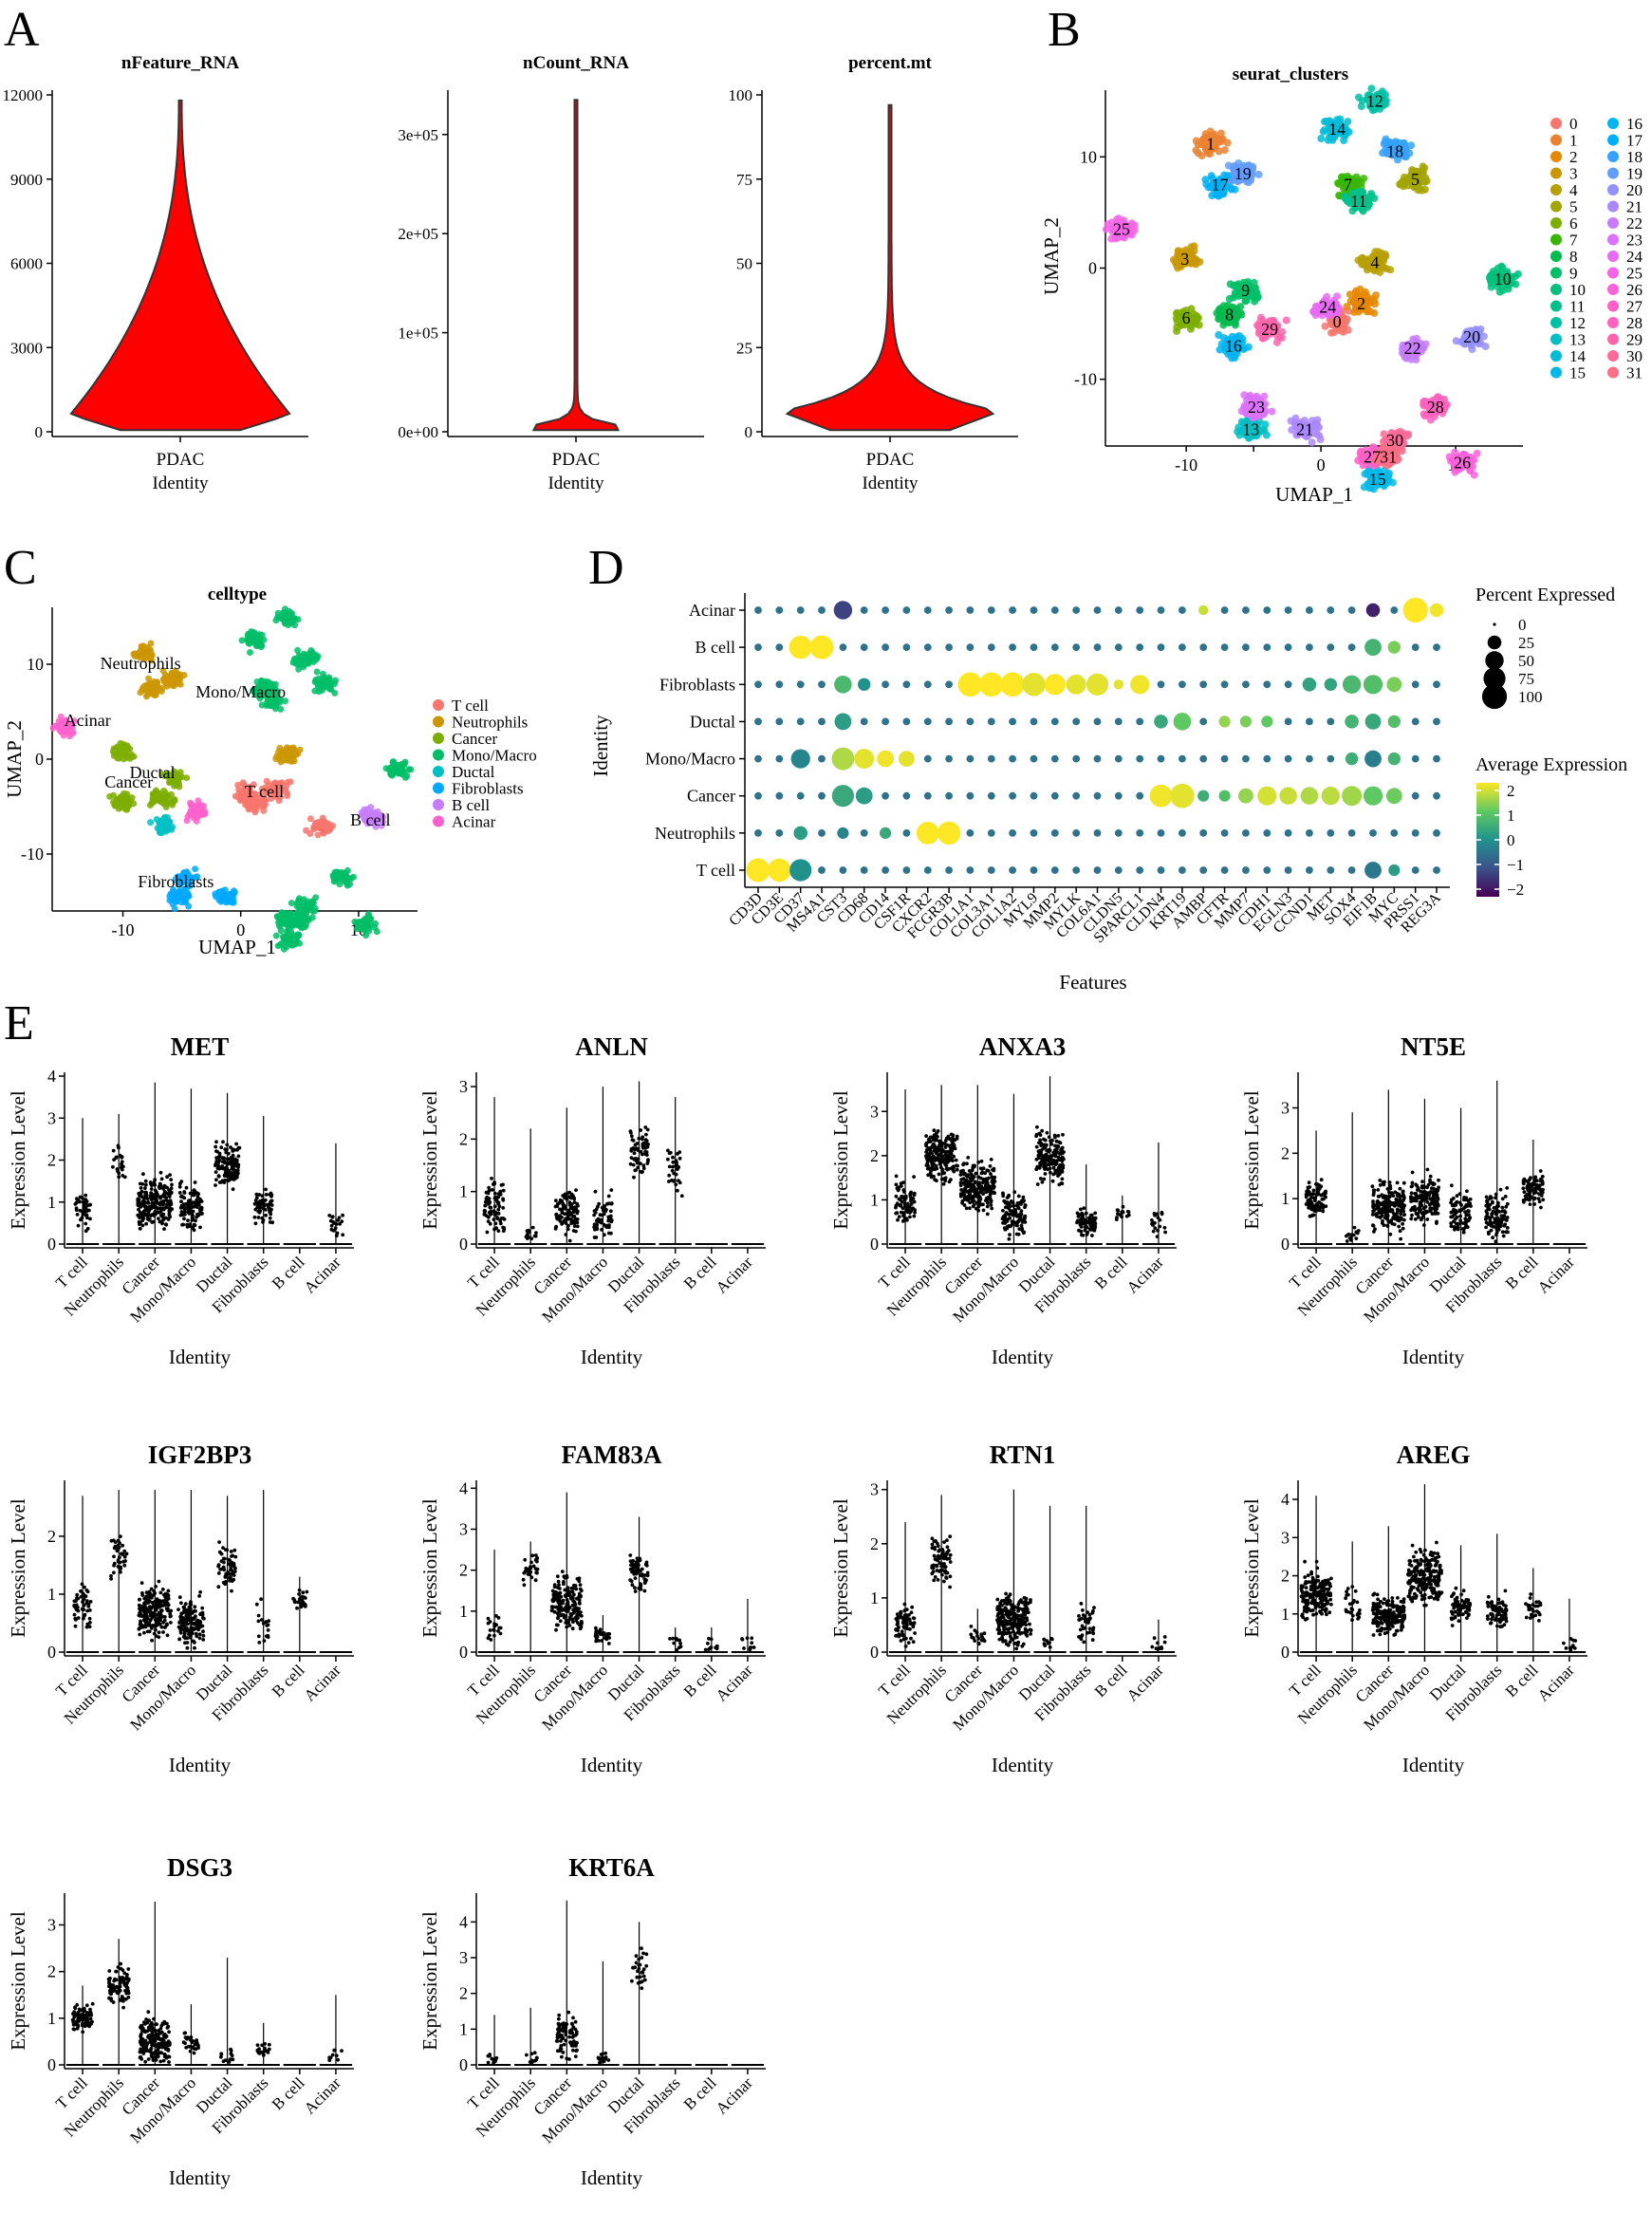  What do you see at coordinates (26, 264) in the screenshot?
I see `violin-a-ytick-label-0-2: 6000` at bounding box center [26, 264].